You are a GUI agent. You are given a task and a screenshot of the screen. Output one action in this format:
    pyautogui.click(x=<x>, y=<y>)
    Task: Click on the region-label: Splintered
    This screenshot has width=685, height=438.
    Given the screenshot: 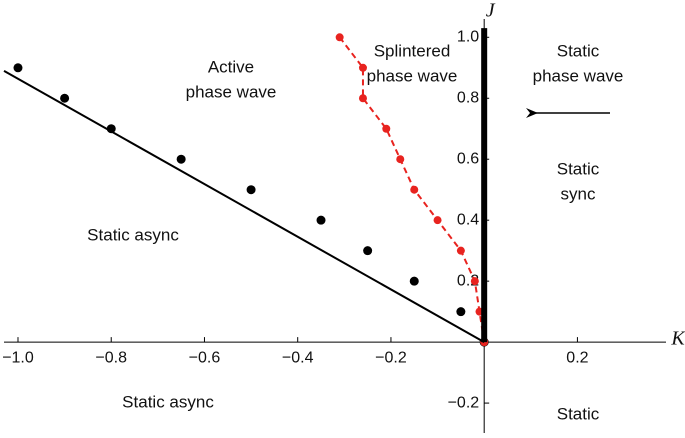 What is the action you would take?
    pyautogui.click(x=412, y=50)
    